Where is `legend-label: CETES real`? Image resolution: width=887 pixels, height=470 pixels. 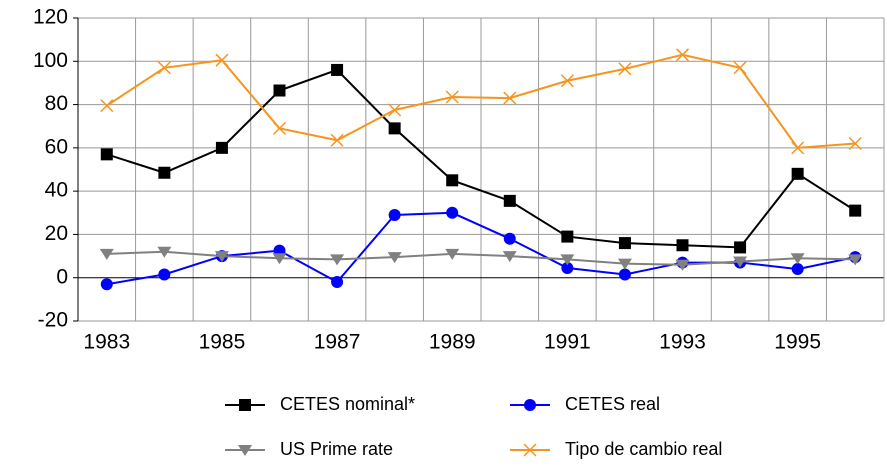
legend-label: CETES real is located at coordinates (612, 404).